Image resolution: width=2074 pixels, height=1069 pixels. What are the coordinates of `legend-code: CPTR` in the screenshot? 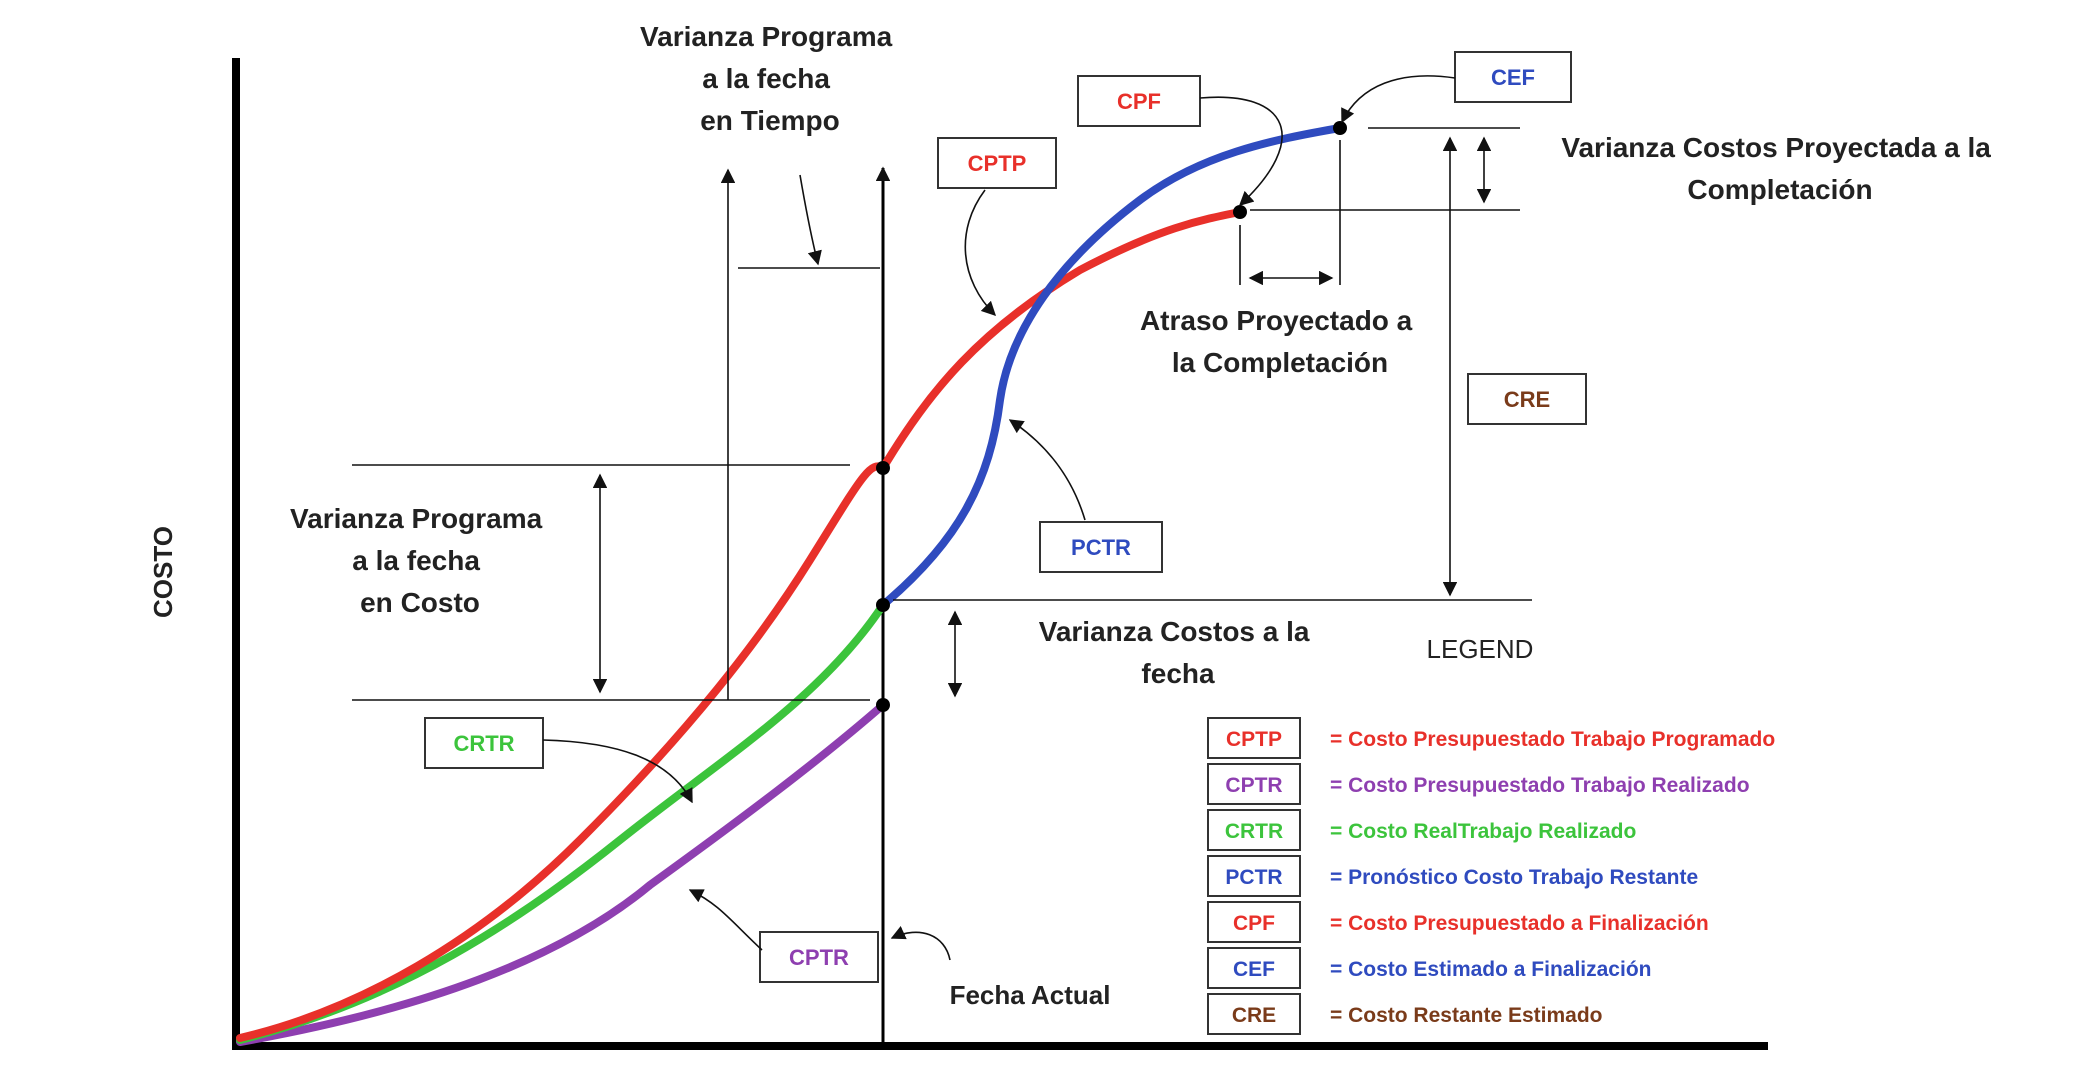 It's located at (1253, 785).